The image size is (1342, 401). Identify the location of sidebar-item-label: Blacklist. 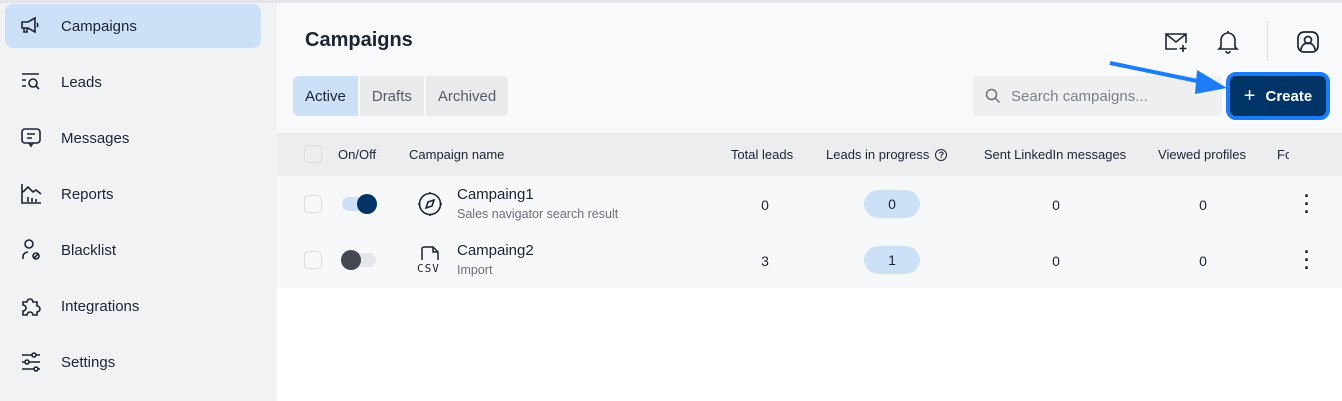
(89, 250).